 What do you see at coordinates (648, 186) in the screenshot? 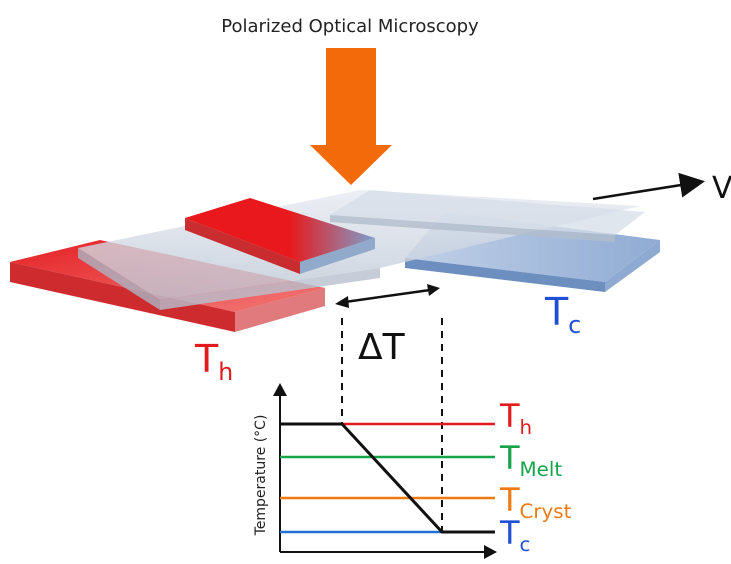
I see `velocity-arrow` at bounding box center [648, 186].